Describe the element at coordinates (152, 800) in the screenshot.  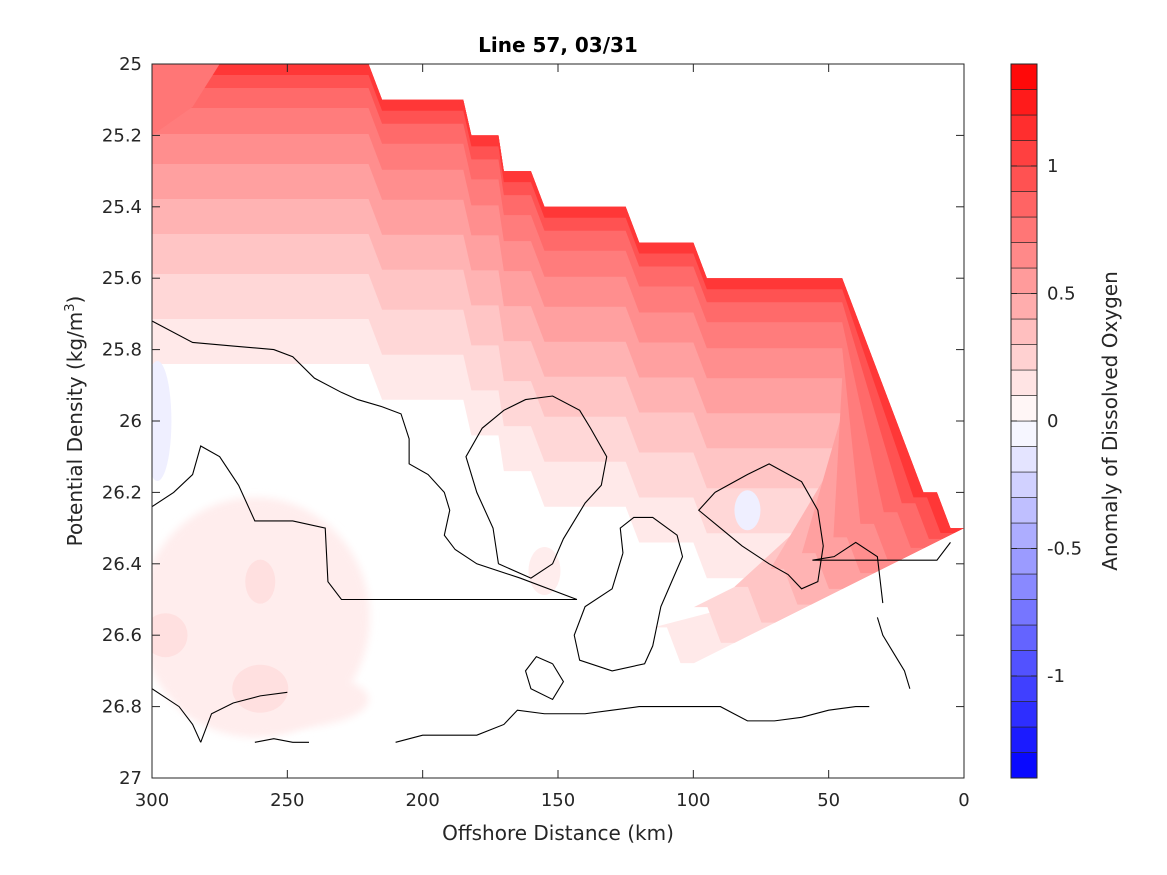
I see `x-tick-label: 300` at that location.